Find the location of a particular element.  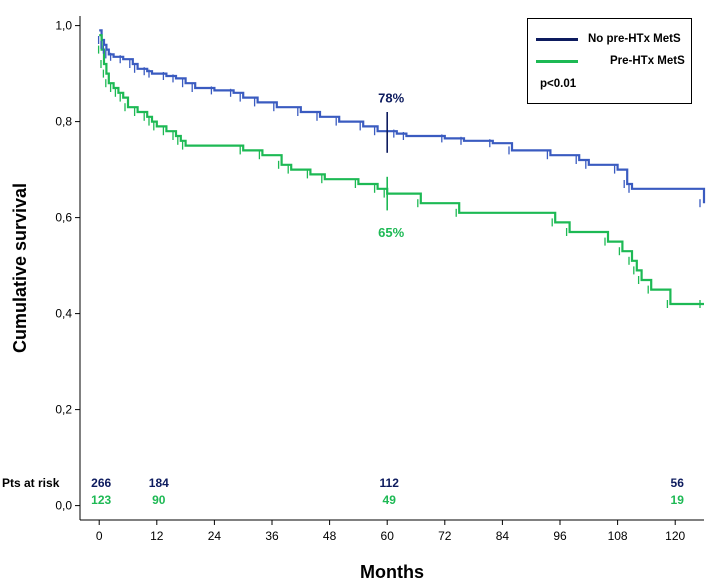

at-risk-mets: 49 is located at coordinates (390, 500).